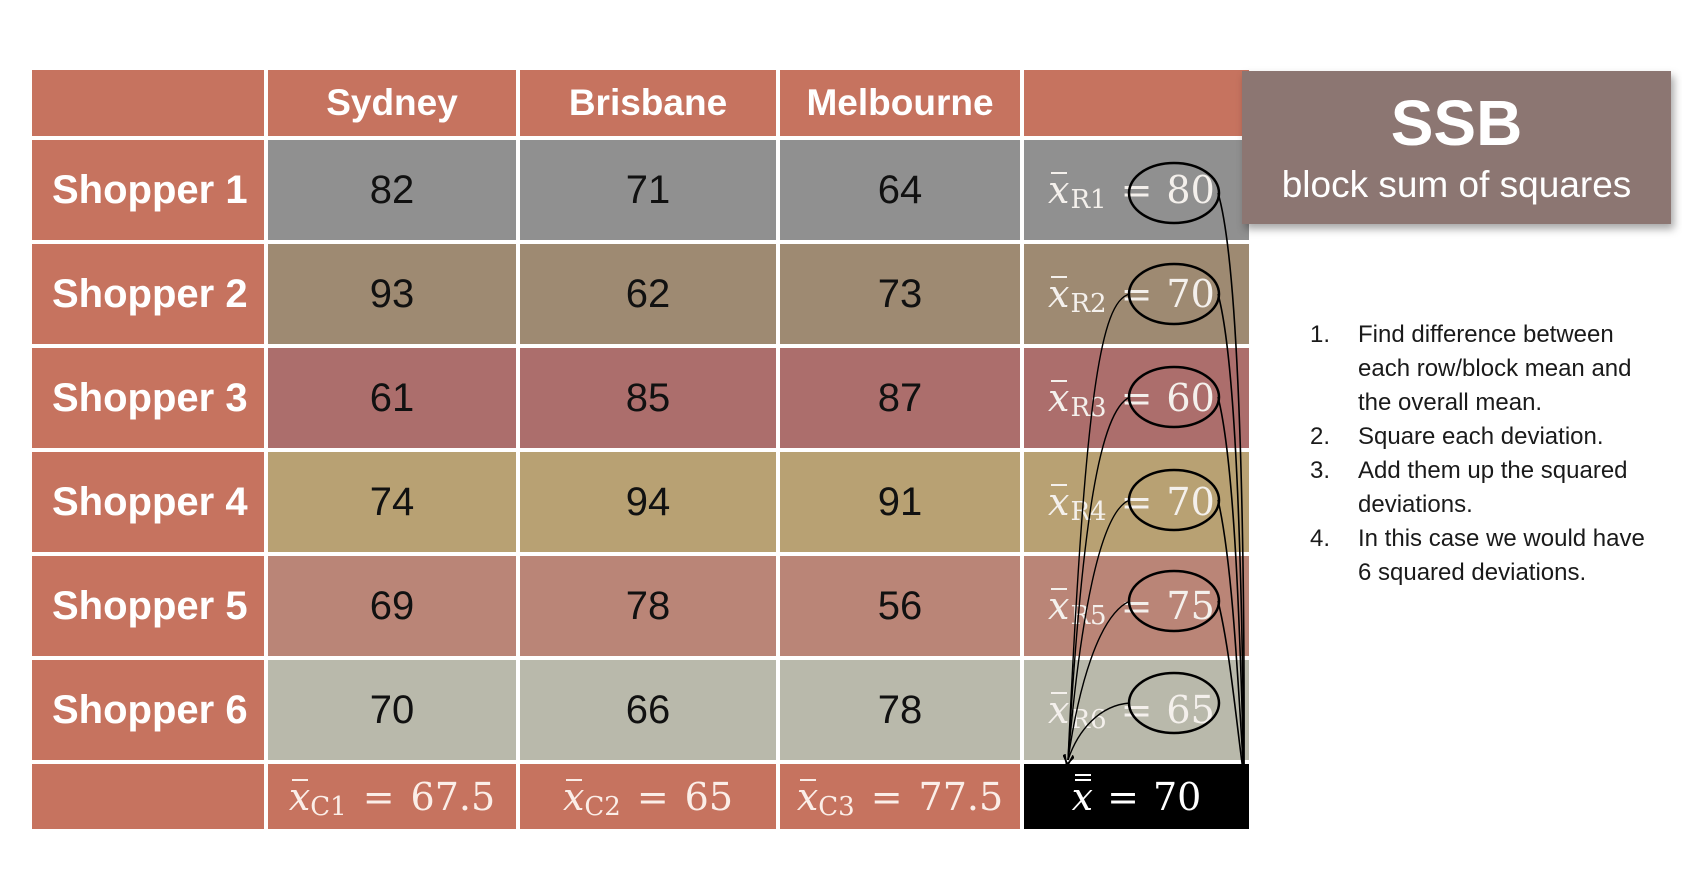 This screenshot has width=1682, height=882. Describe the element at coordinates (328, 806) in the screenshot. I see `column-mean-subscript: C1` at that location.